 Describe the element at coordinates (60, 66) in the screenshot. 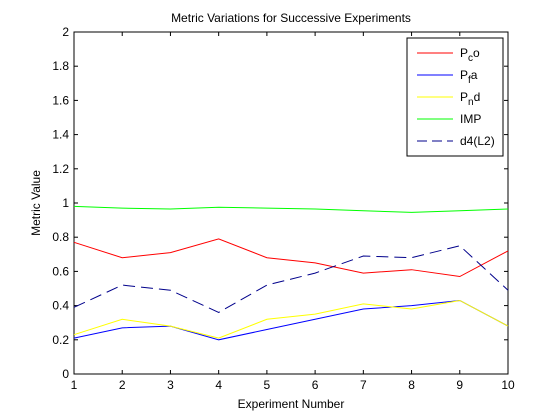

I see `y-tick-label: 1.8` at that location.